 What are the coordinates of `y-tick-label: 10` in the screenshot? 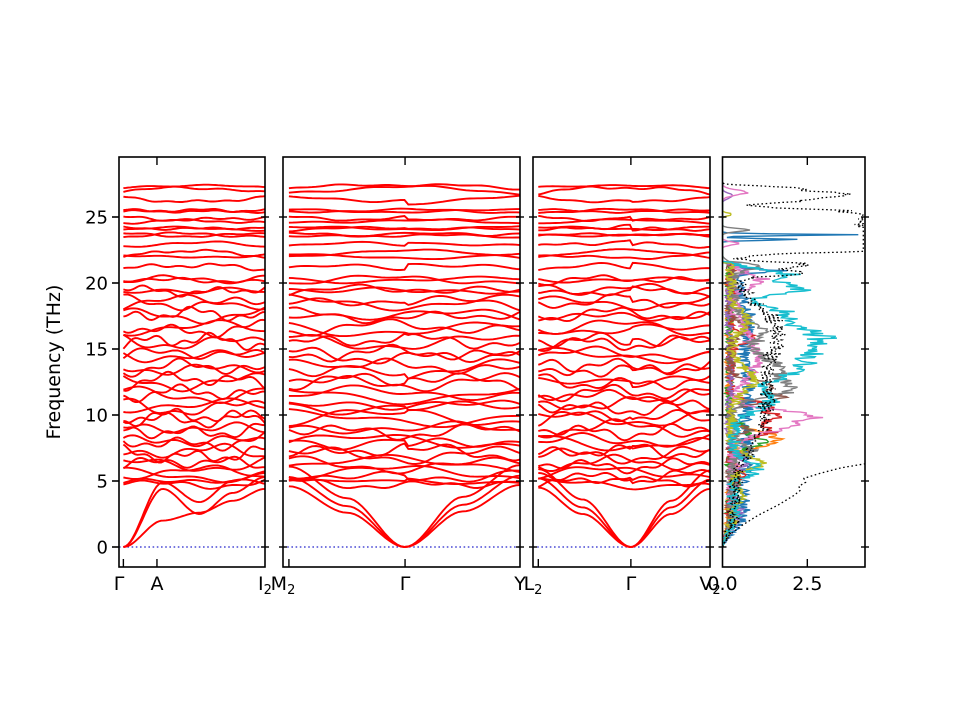 It's located at (96, 416).